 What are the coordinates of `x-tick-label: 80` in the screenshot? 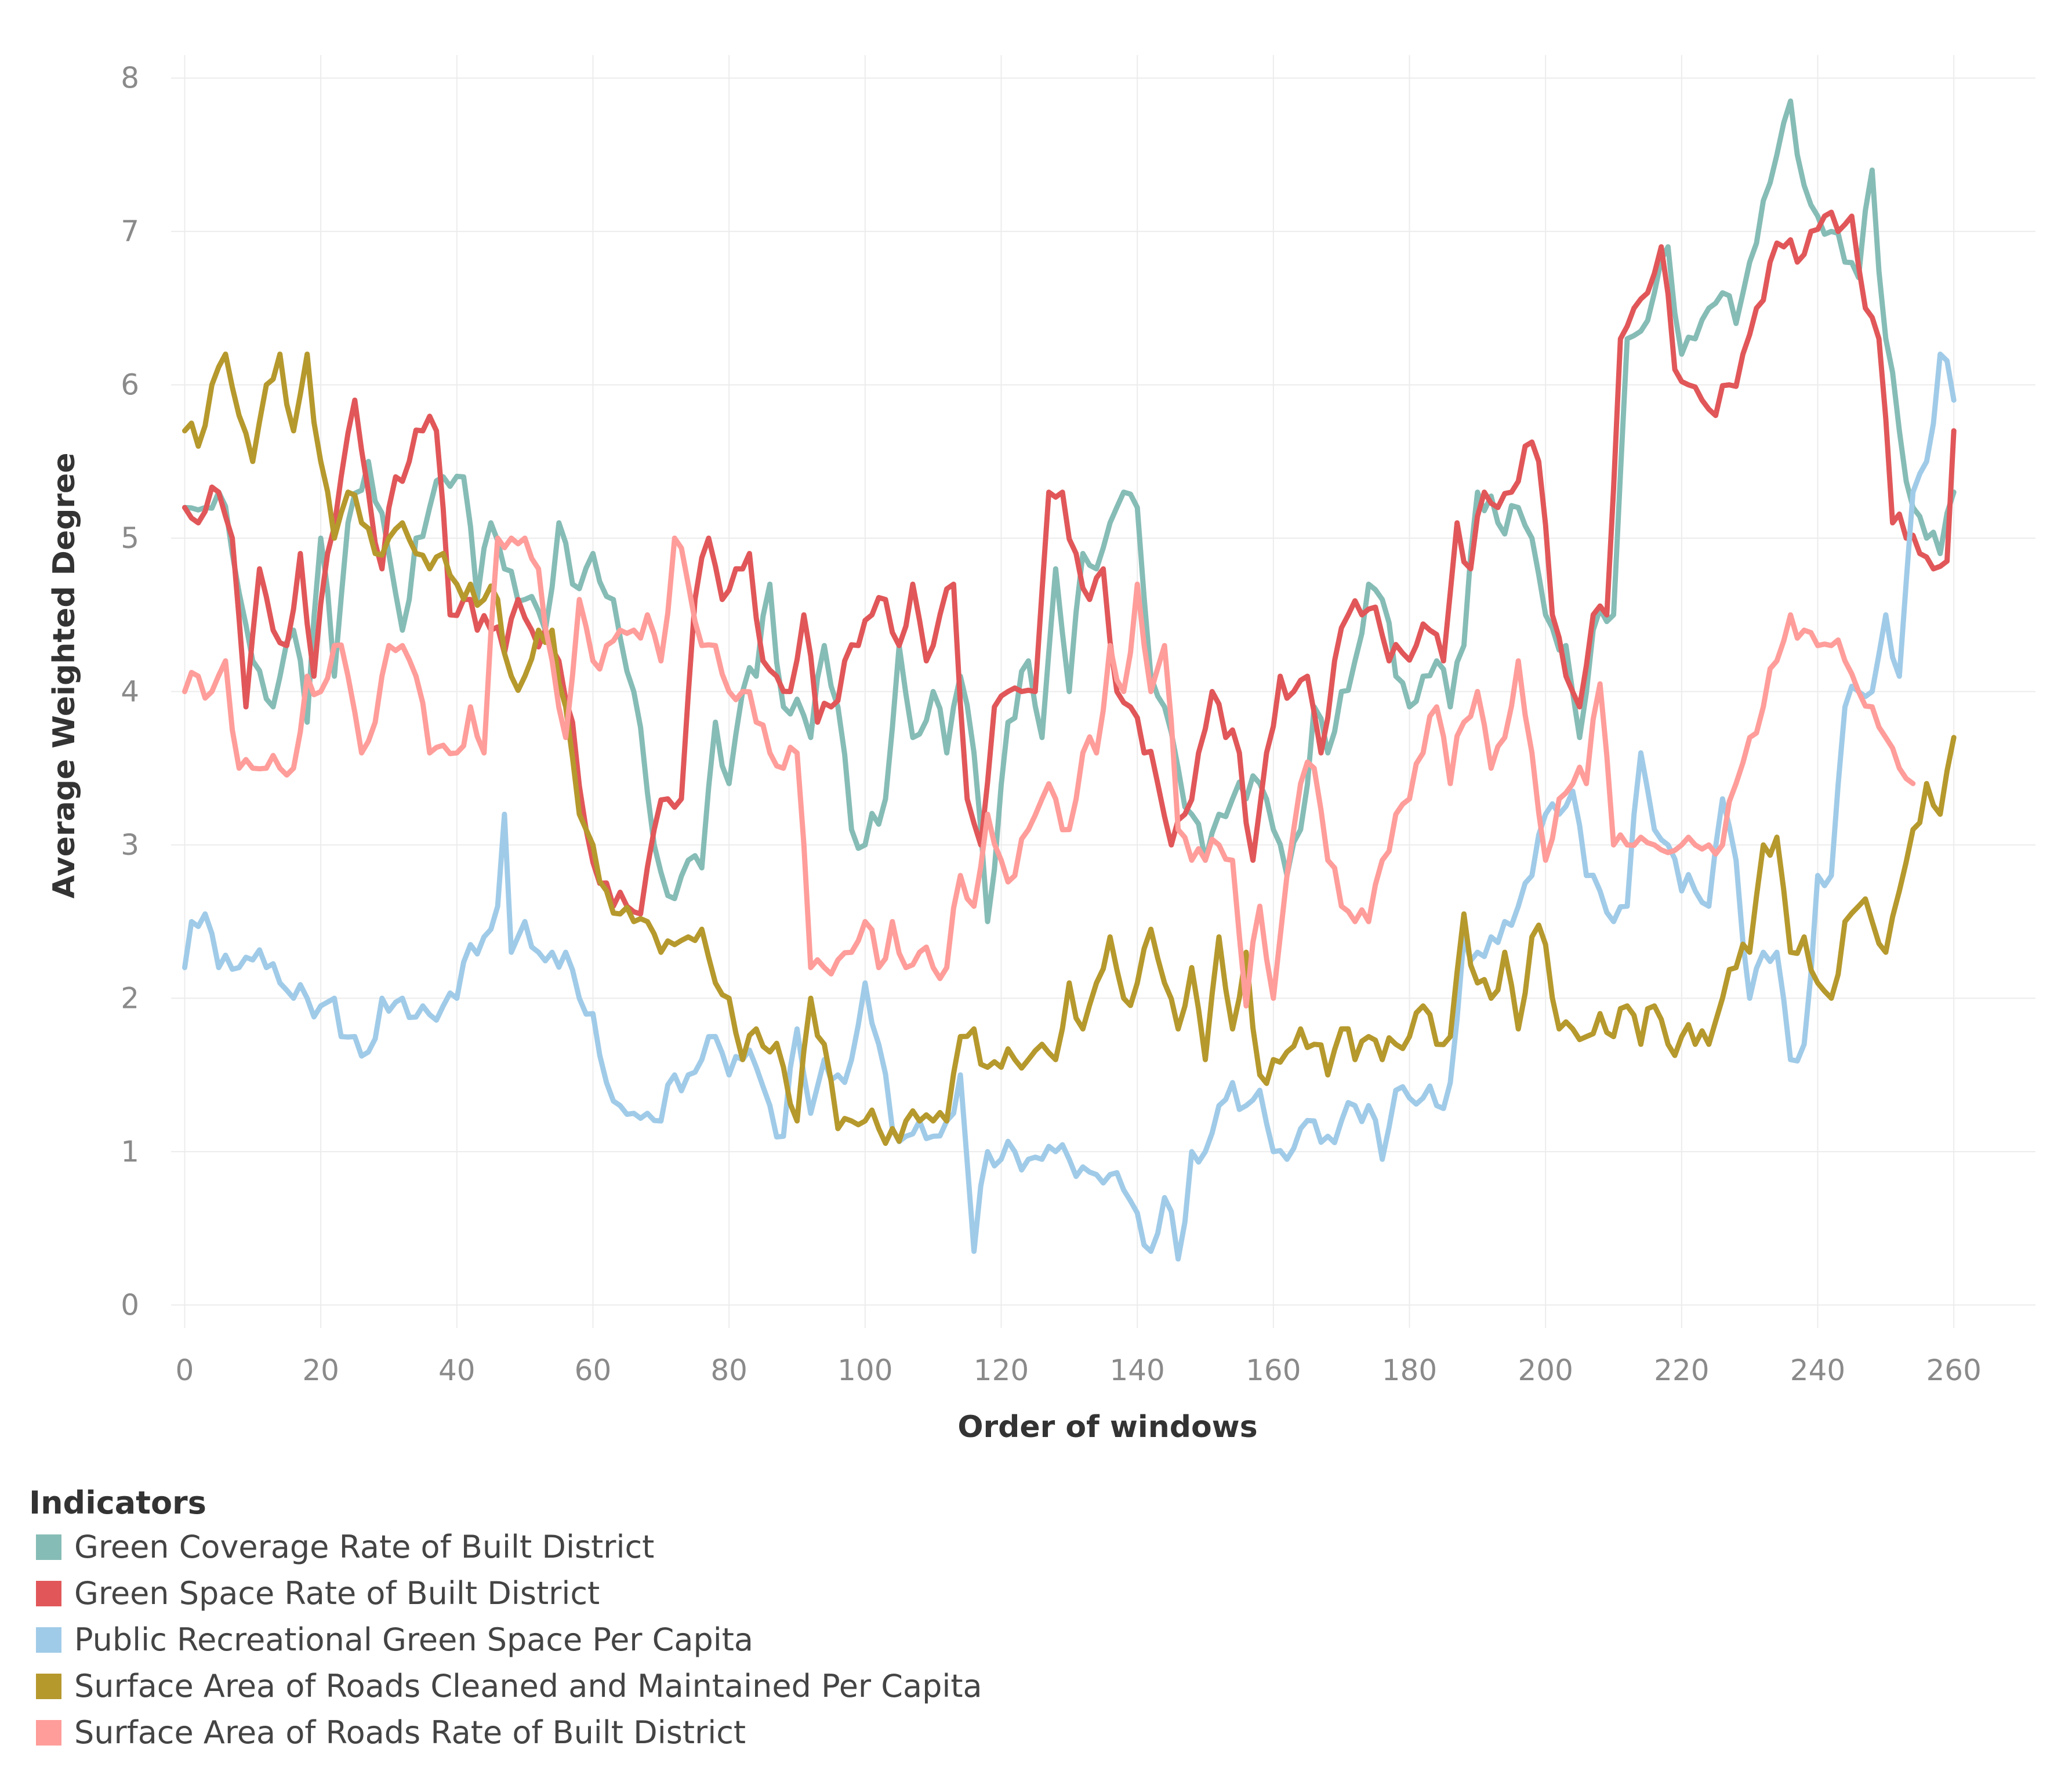 It's located at (728, 1371).